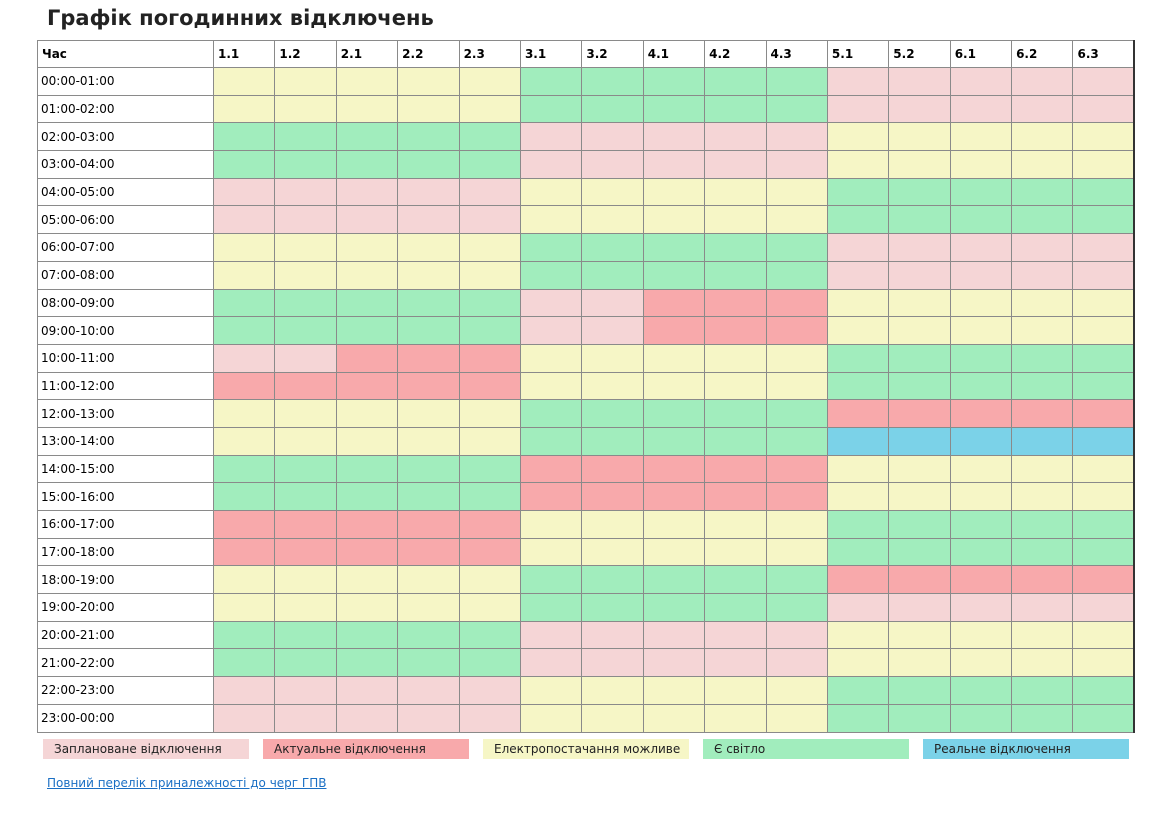 The height and width of the screenshot is (813, 1167). Describe the element at coordinates (125, 275) in the screenshot. I see `time-cell: 07:00-08:00` at that location.